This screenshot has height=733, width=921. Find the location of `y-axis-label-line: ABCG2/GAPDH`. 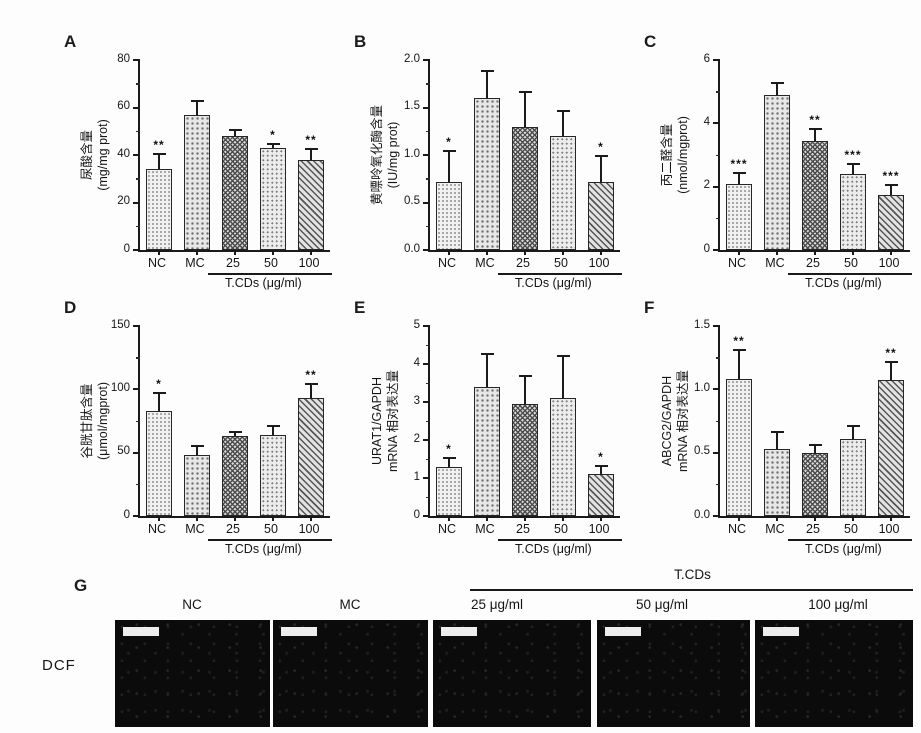

y-axis-label-line: ABCG2/GAPDH is located at coordinates (666, 421).